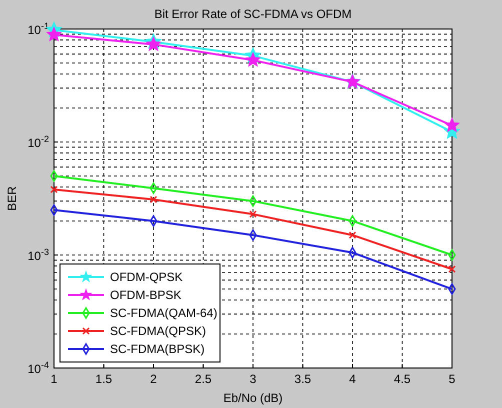 The width and height of the screenshot is (502, 408). What do you see at coordinates (154, 379) in the screenshot?
I see `x-tick-label: 2` at bounding box center [154, 379].